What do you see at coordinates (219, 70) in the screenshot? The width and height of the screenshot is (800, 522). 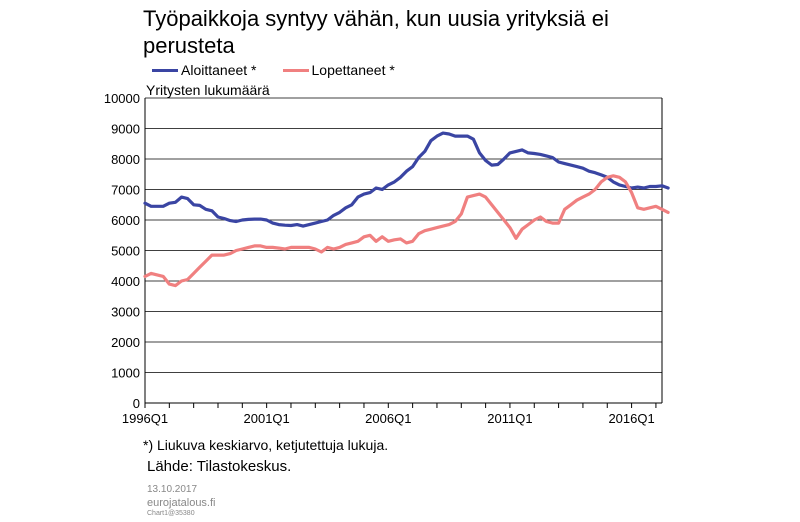 I see `legend-label-aloittaneet: Aloittaneet *` at bounding box center [219, 70].